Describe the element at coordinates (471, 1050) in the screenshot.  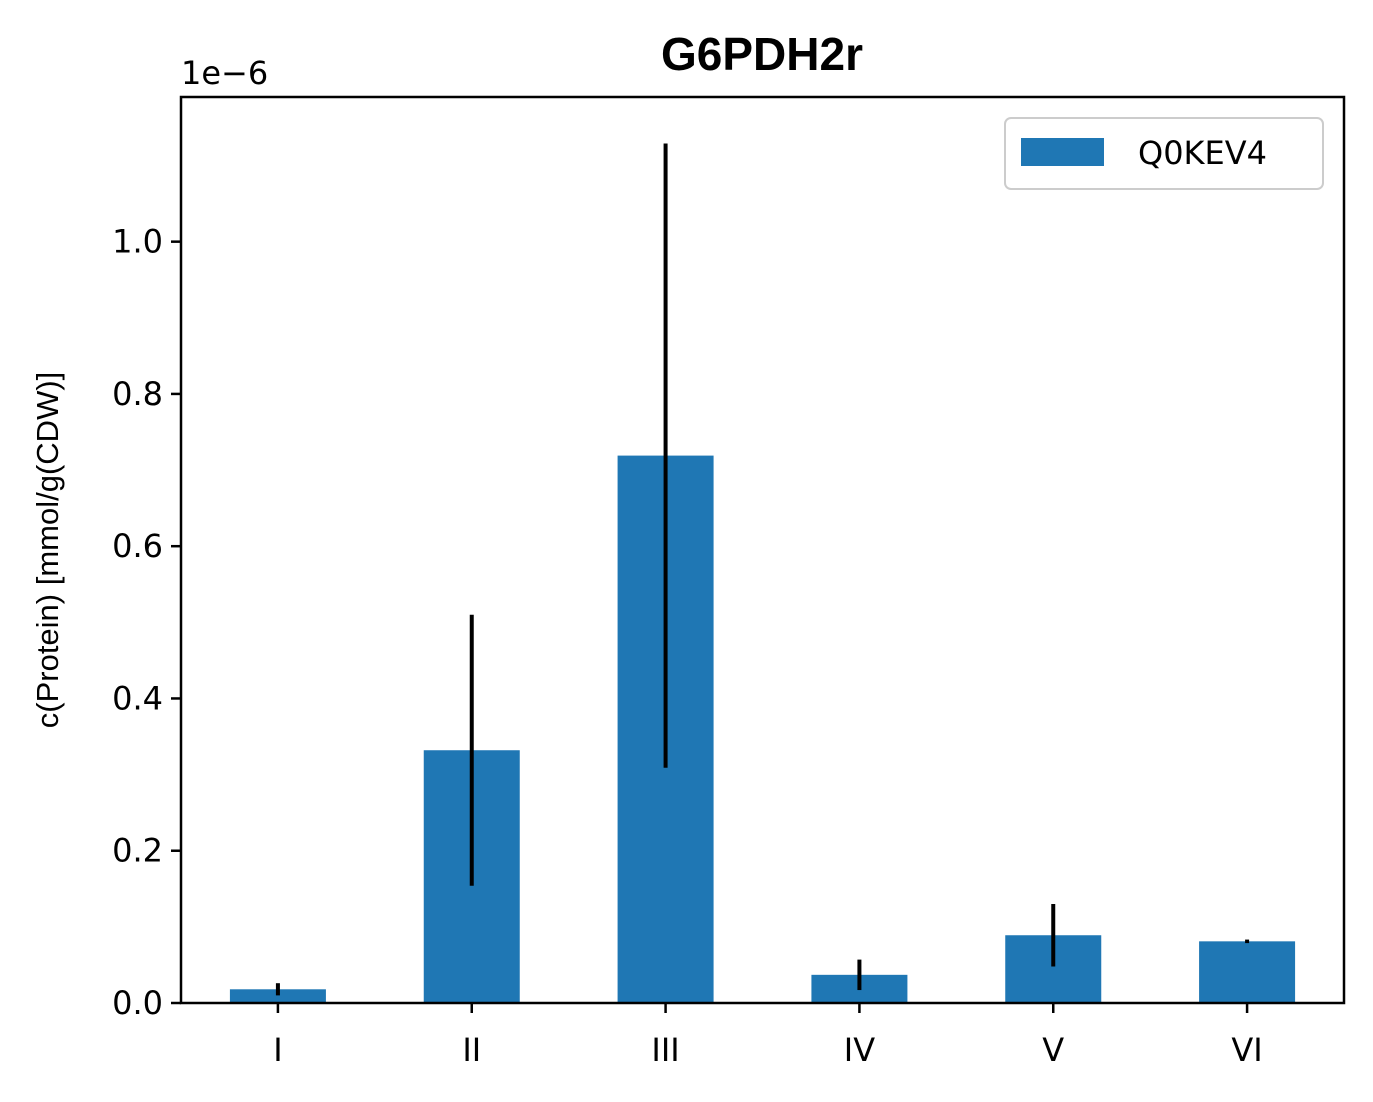
I see `x-tick-label: II` at that location.